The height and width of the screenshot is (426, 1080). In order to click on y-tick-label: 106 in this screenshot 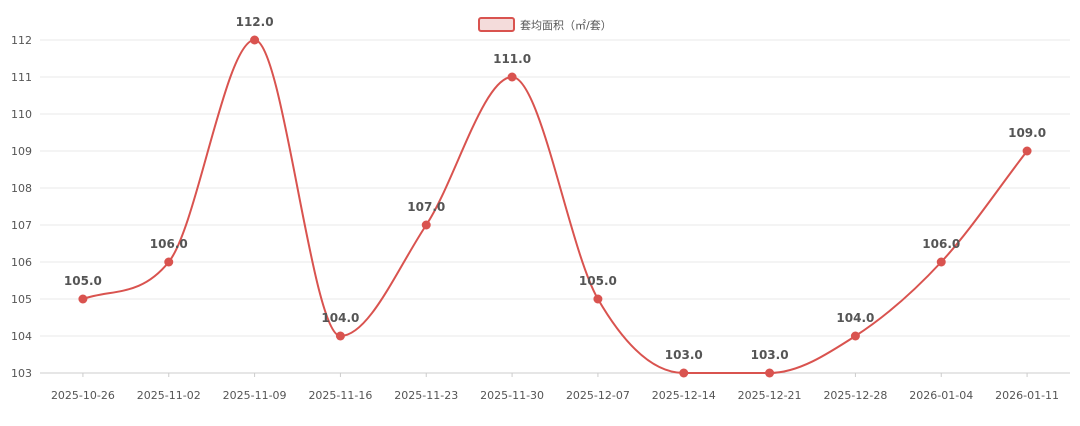, I will do `click(21, 262)`.